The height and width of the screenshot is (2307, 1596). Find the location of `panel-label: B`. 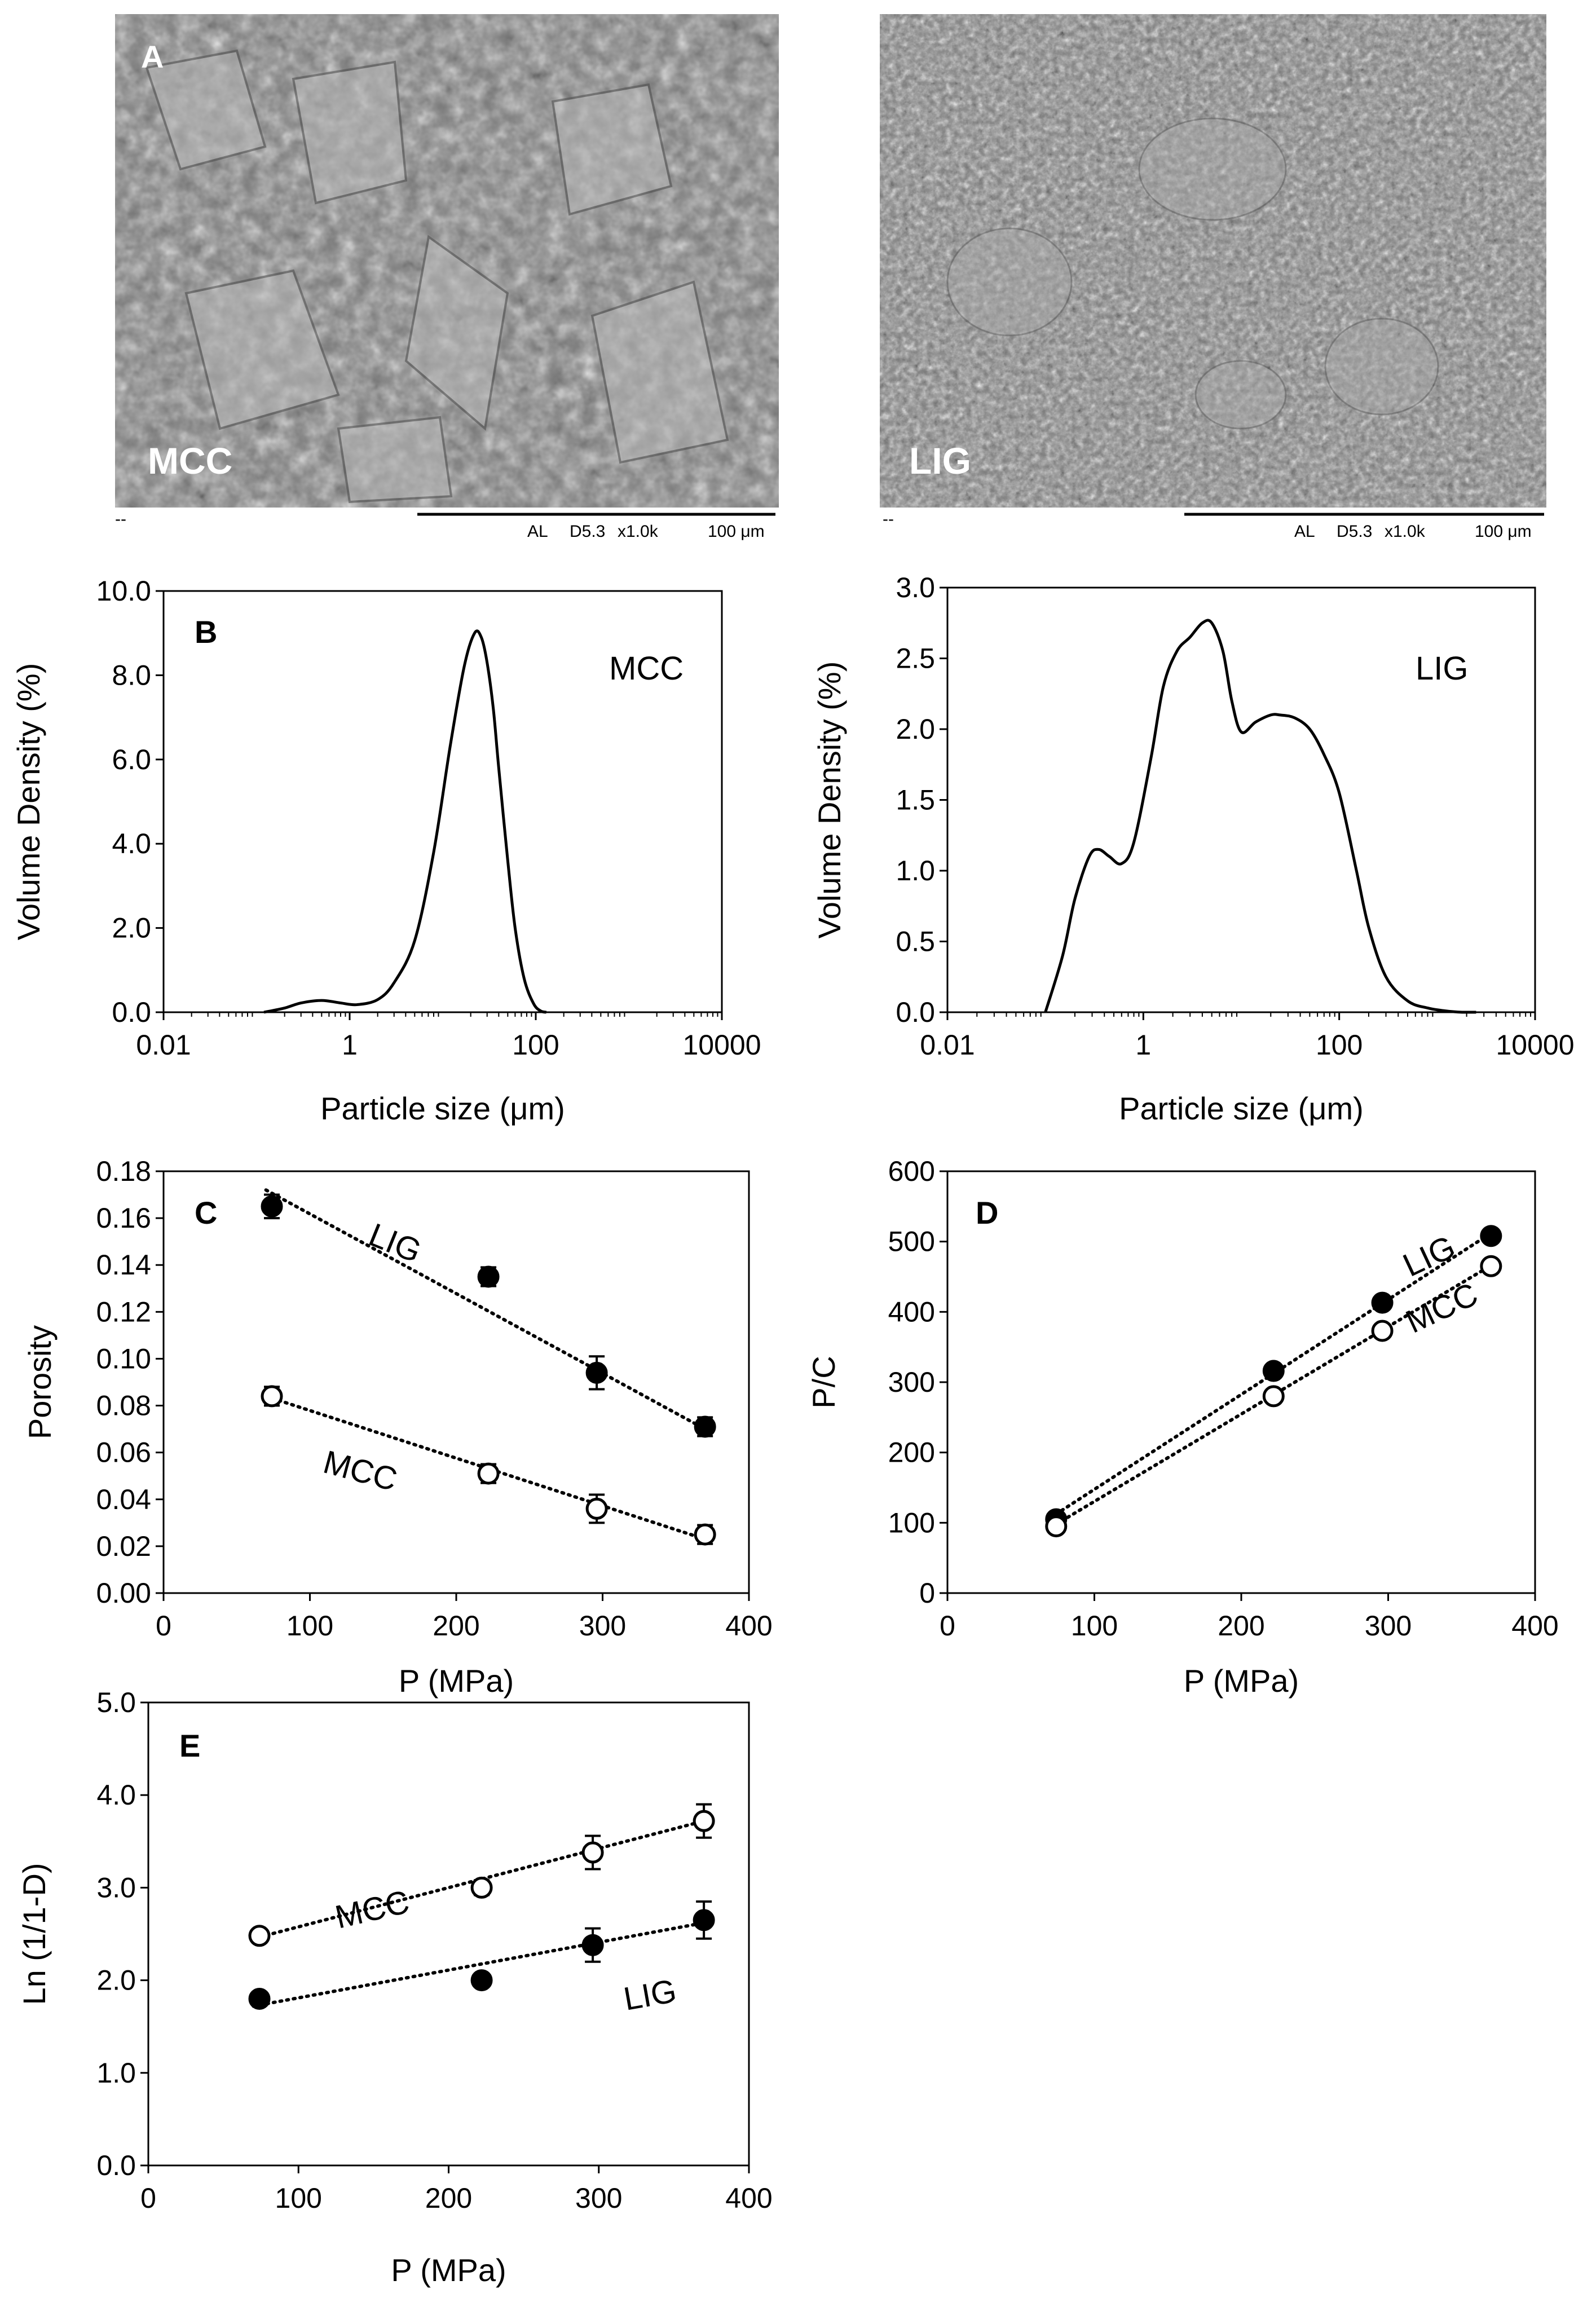

panel-label: B is located at coordinates (206, 632).